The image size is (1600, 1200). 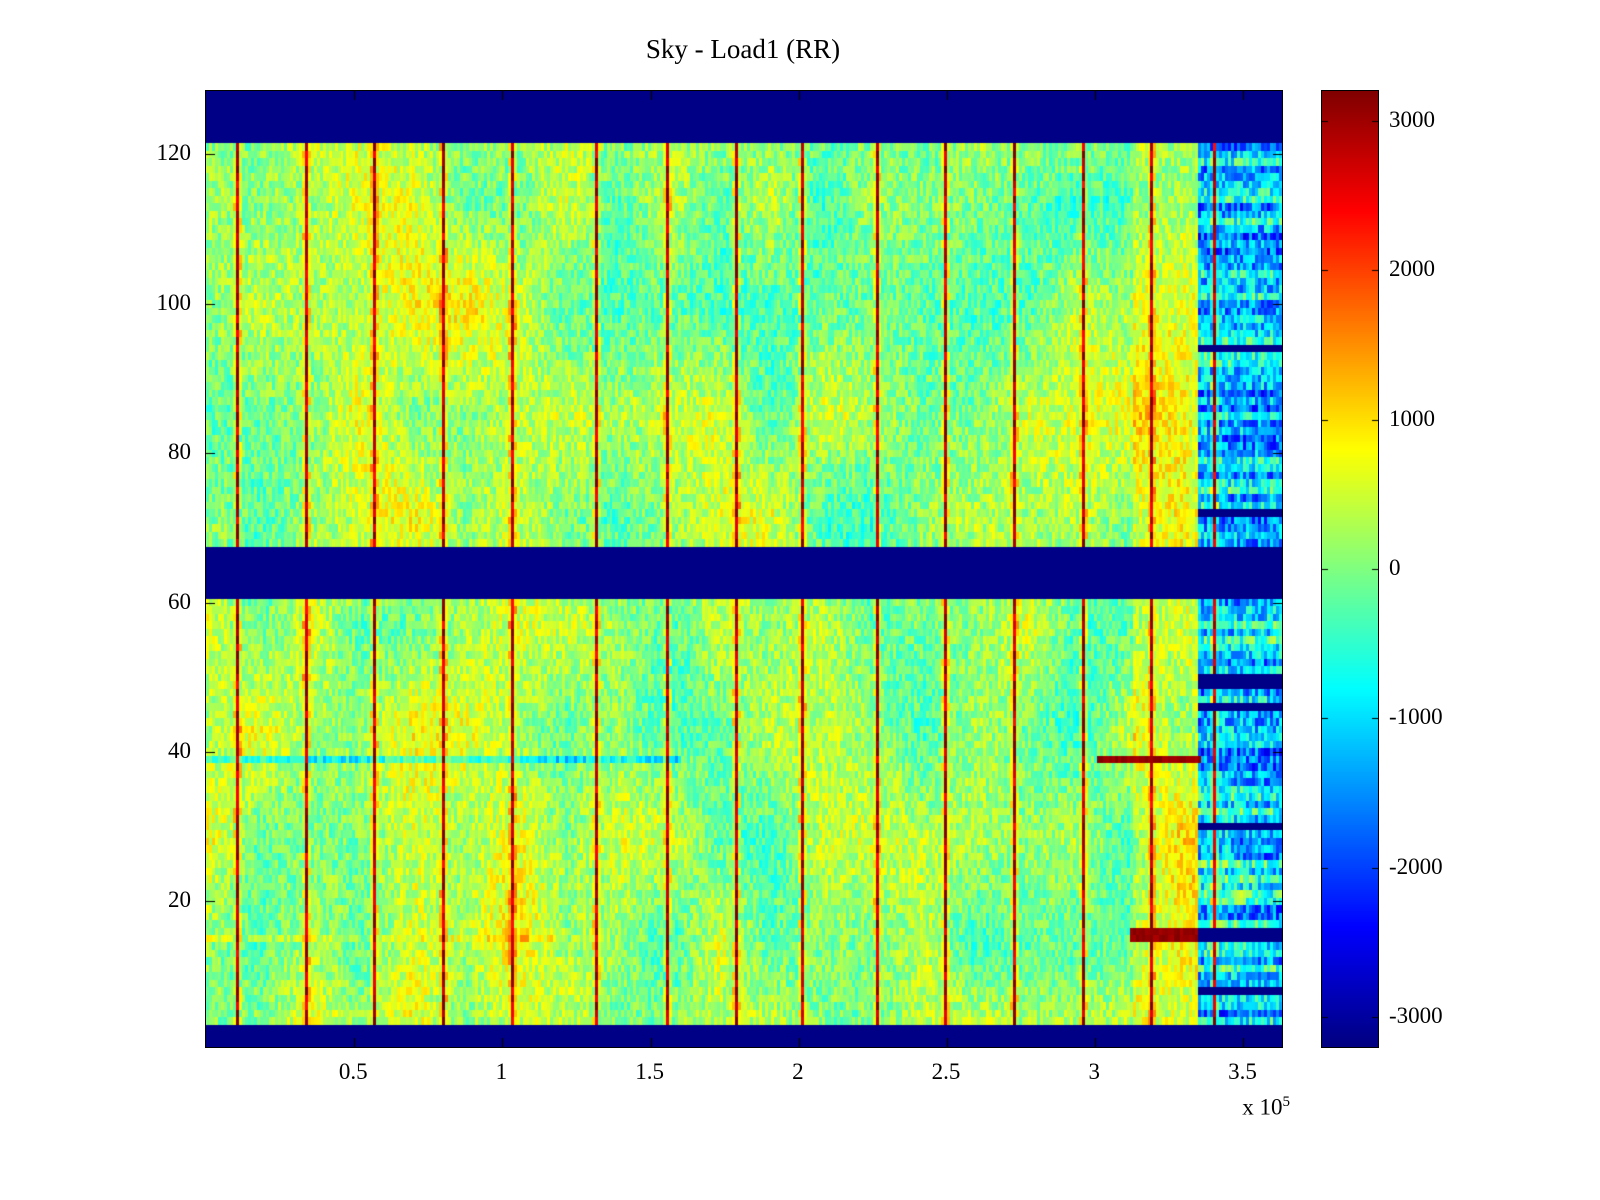 What do you see at coordinates (353, 1071) in the screenshot?
I see `x-tick-label: 0.5` at bounding box center [353, 1071].